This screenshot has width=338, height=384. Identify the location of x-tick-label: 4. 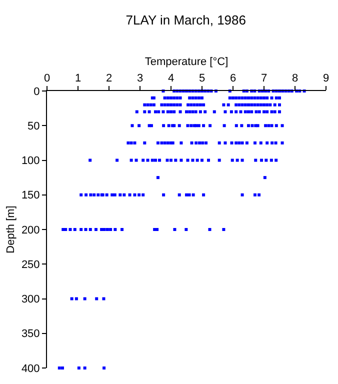
(171, 78).